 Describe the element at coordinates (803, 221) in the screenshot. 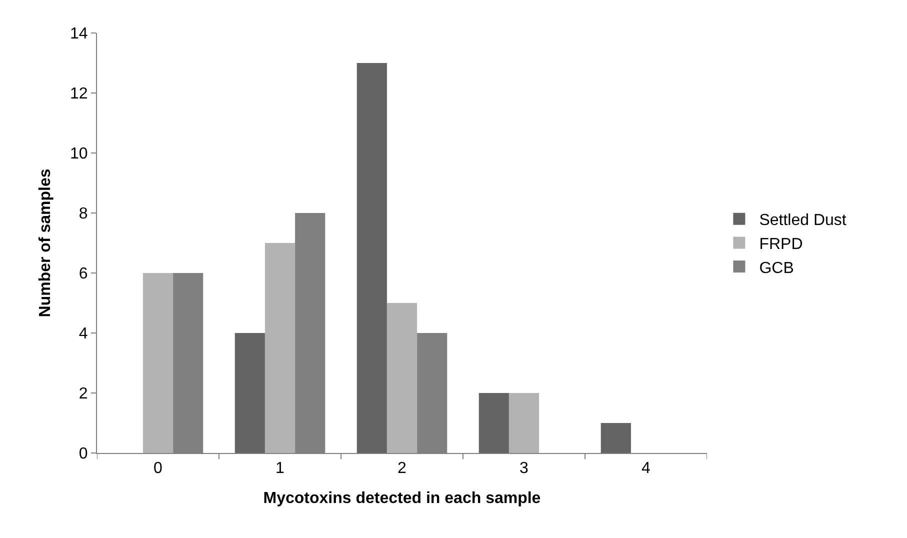

I see `legend-label: Settled Dust` at that location.